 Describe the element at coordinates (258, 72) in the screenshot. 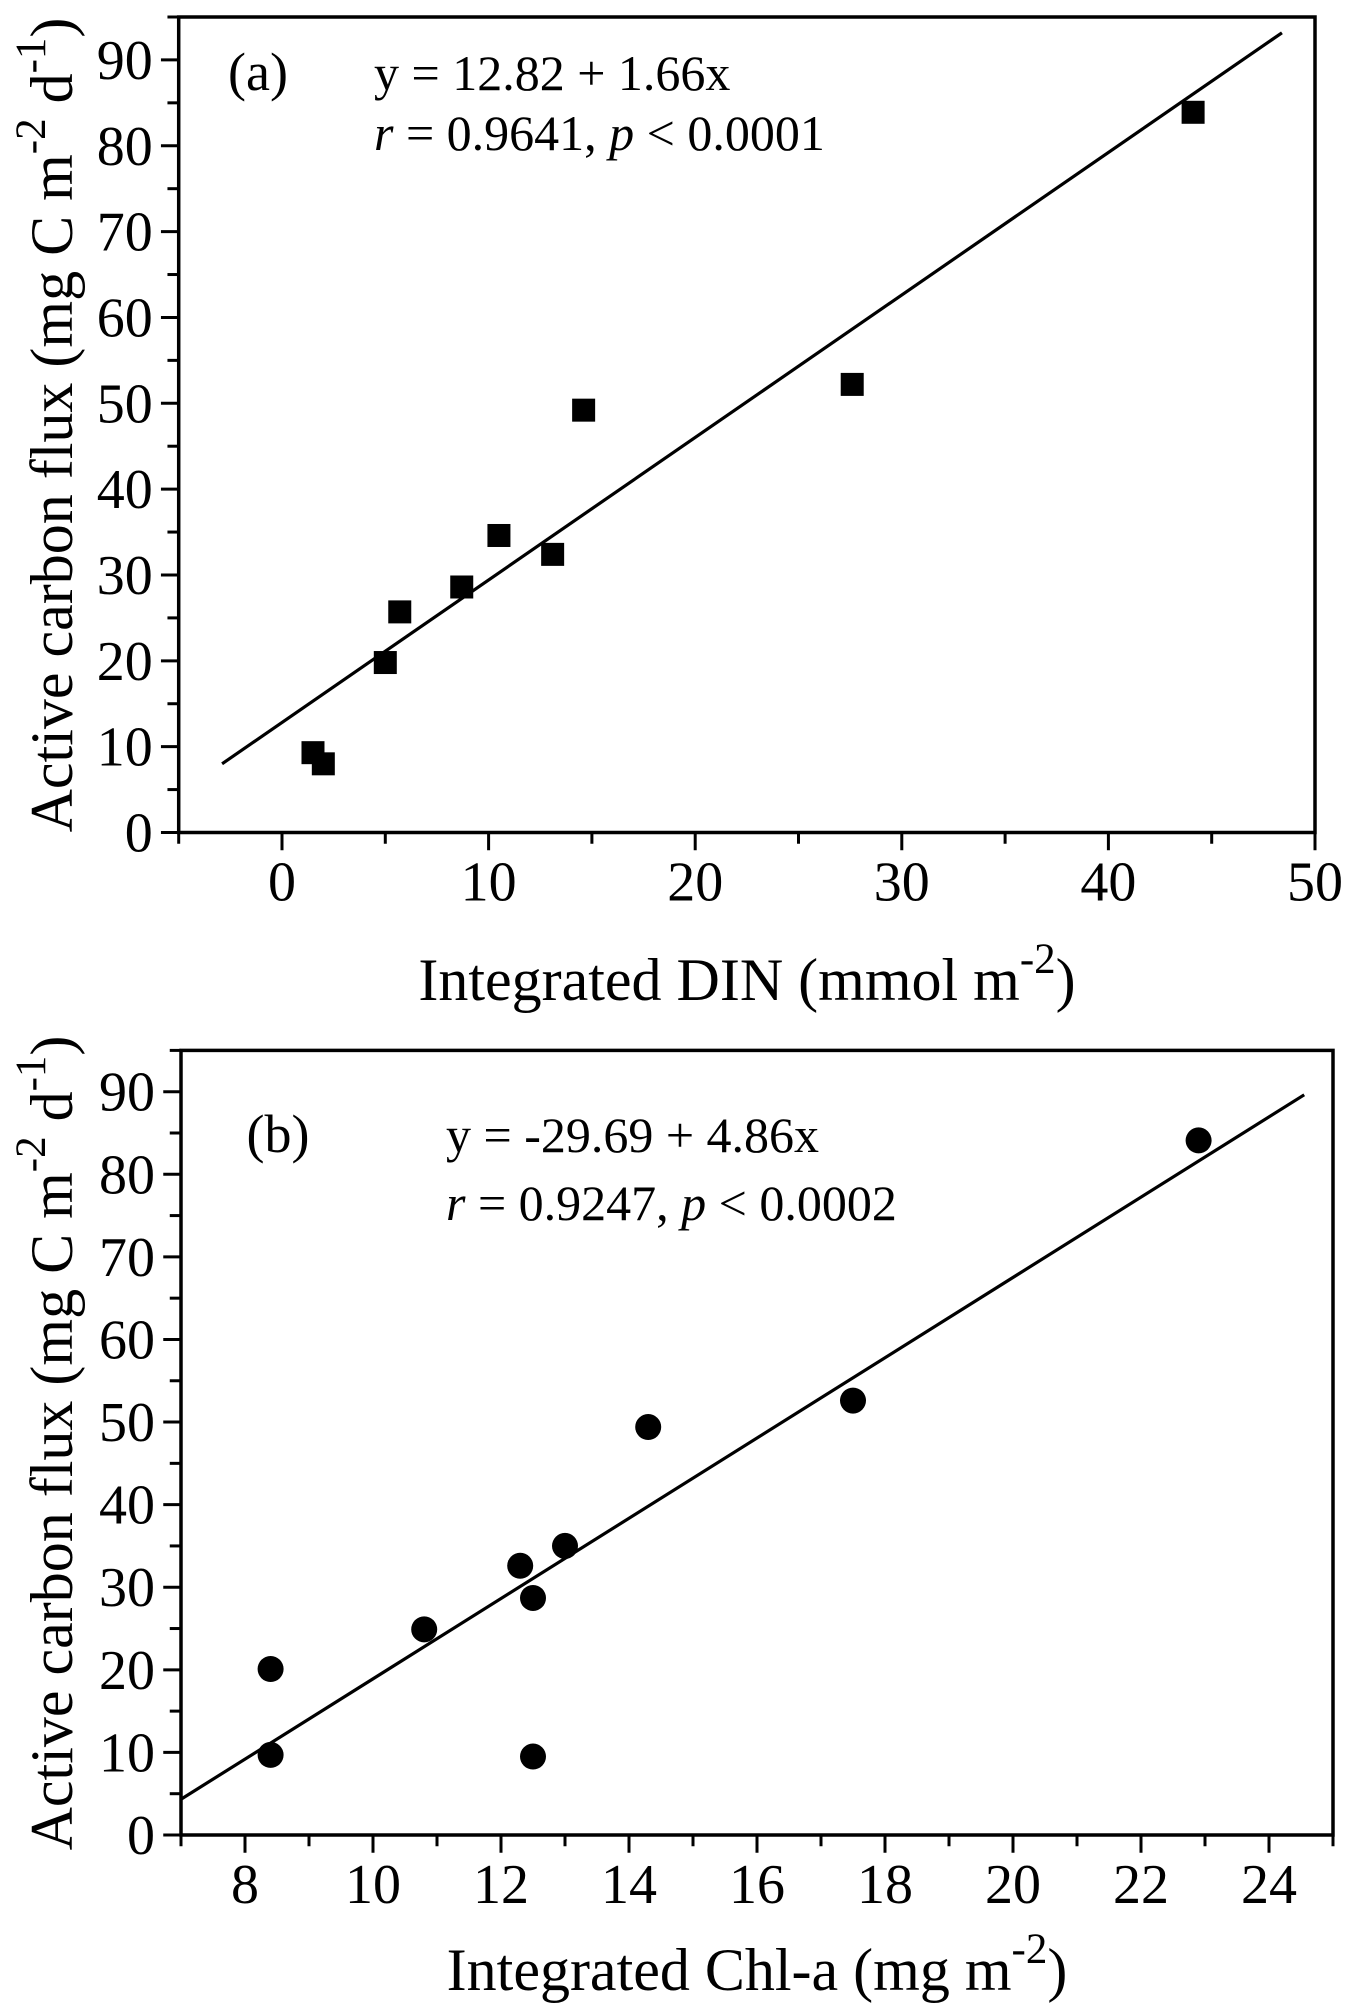

I see `panel-letter: (a)` at that location.